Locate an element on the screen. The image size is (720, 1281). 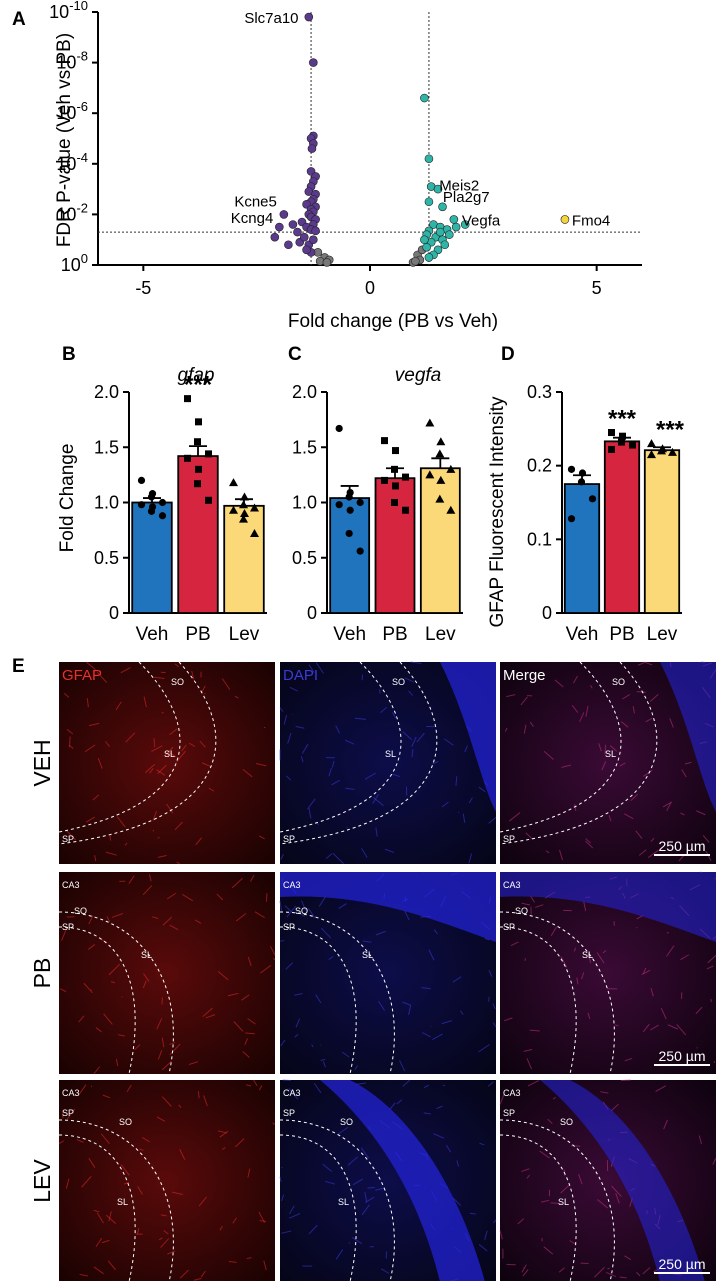
region-label-ca3: CA3 is located at coordinates (71, 885).